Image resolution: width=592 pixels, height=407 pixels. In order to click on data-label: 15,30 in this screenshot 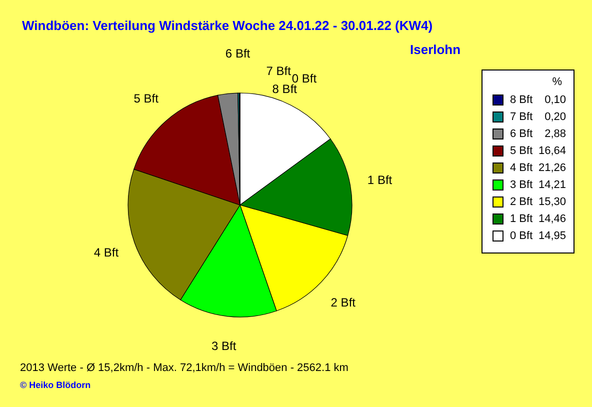, I will do `click(552, 202)`.